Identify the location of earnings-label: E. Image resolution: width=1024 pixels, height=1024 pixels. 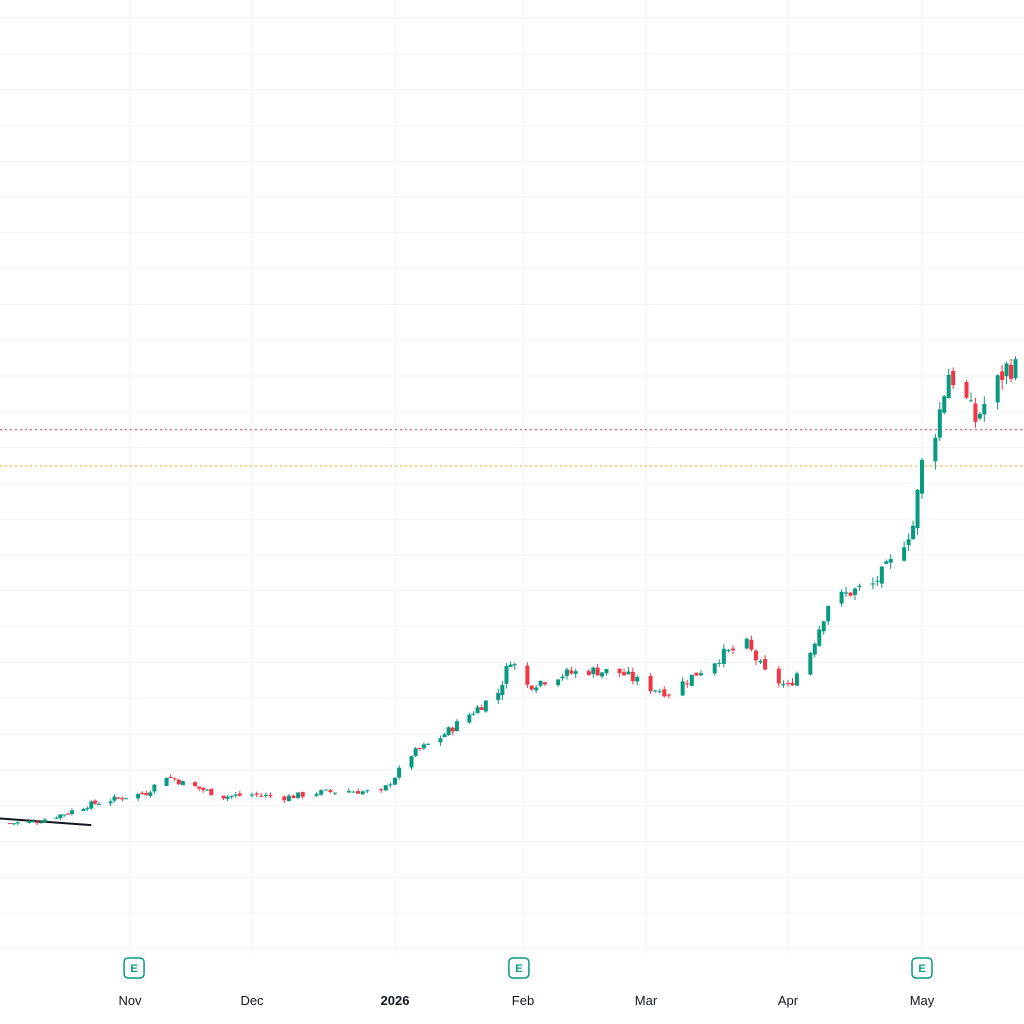
(518, 969).